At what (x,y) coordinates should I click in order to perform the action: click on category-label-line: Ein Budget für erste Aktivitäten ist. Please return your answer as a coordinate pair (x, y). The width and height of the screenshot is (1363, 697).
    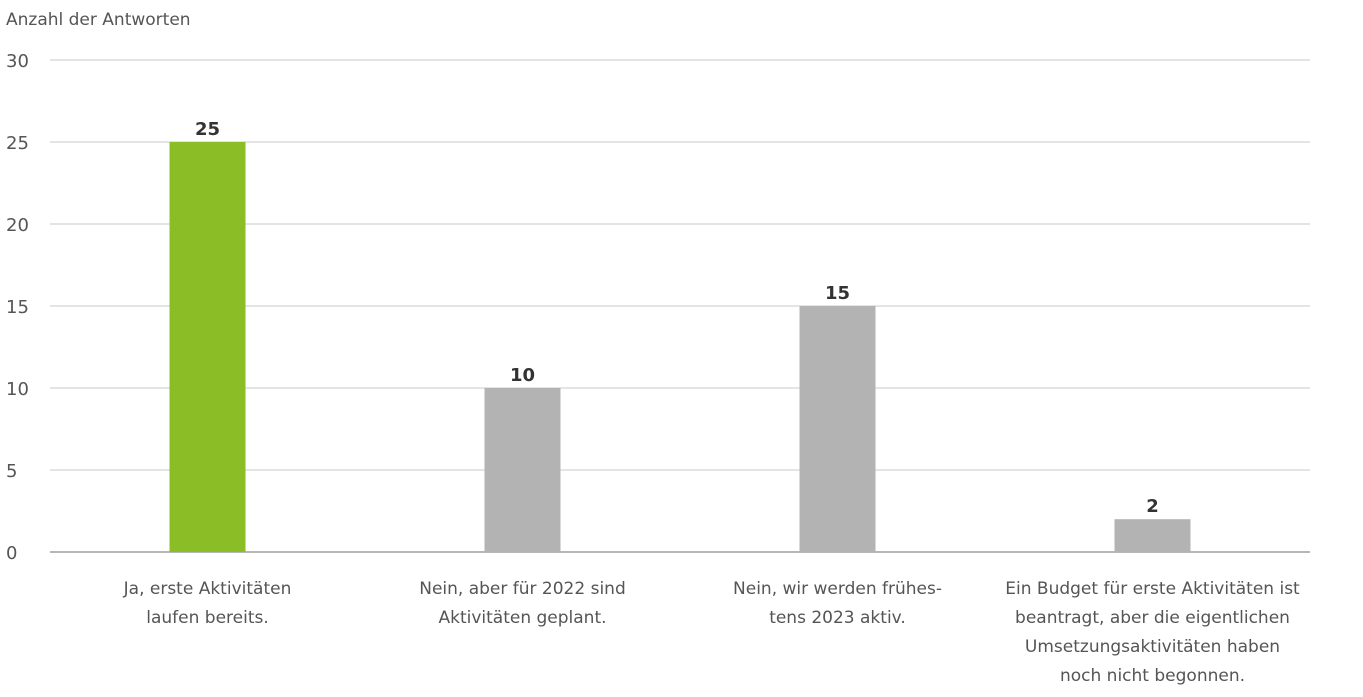
    Looking at the image, I should click on (1152, 589).